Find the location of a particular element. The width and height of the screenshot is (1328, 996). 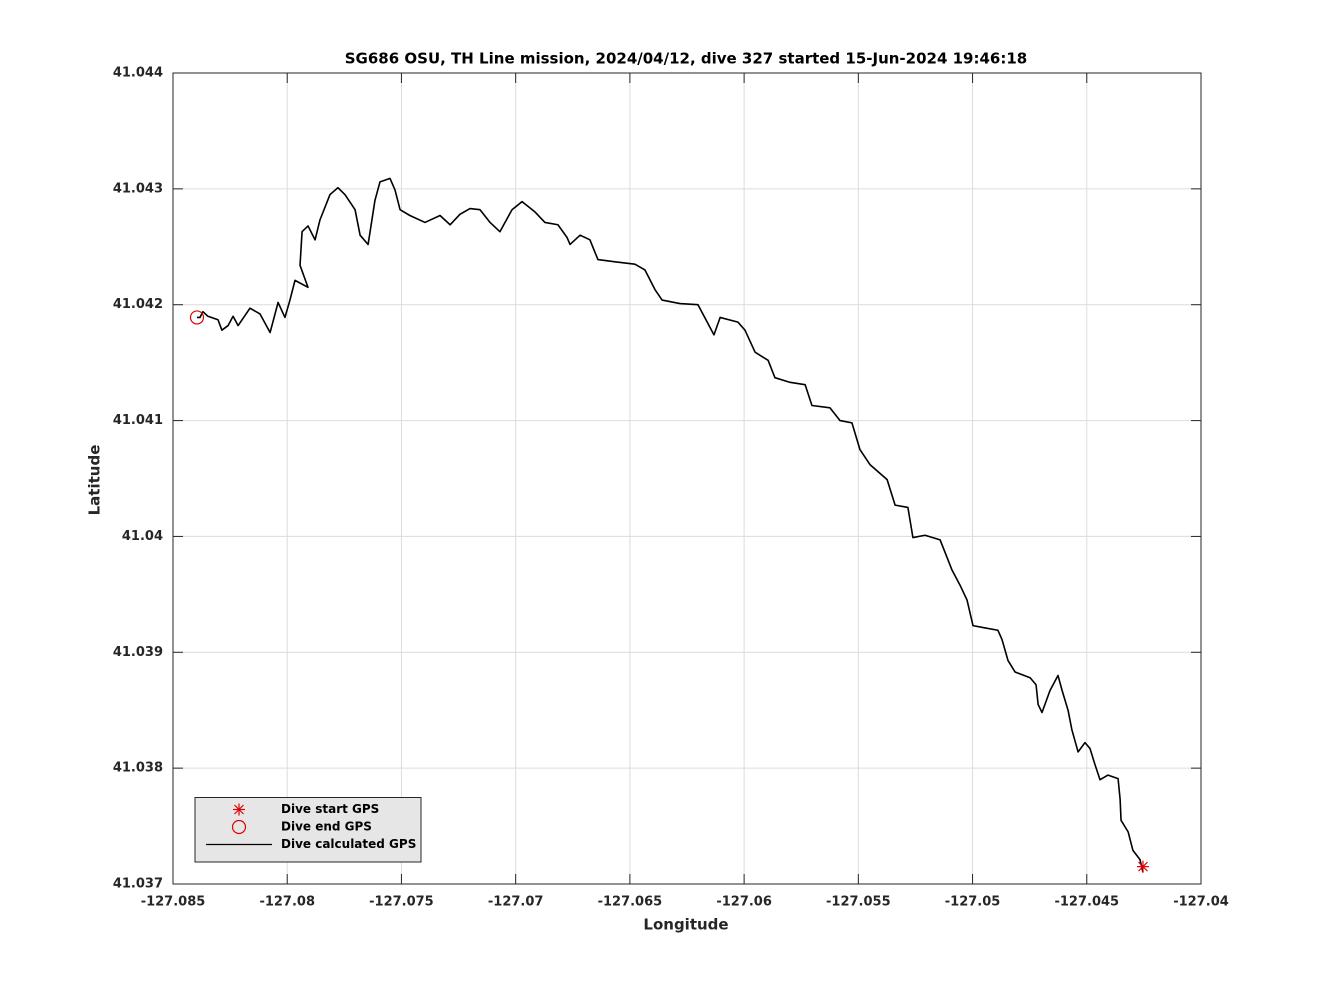

x-axis-label: Longitude is located at coordinates (685, 925).